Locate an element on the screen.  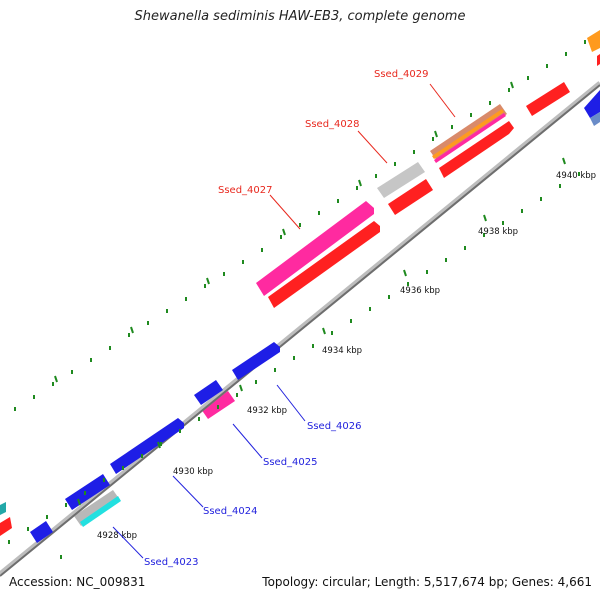
gene-ssed-4028-feature is located at coordinates (401, 180).